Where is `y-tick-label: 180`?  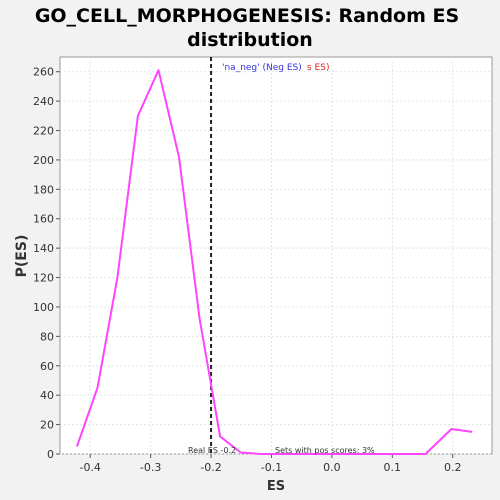 y-tick-label: 180 is located at coordinates (43, 189).